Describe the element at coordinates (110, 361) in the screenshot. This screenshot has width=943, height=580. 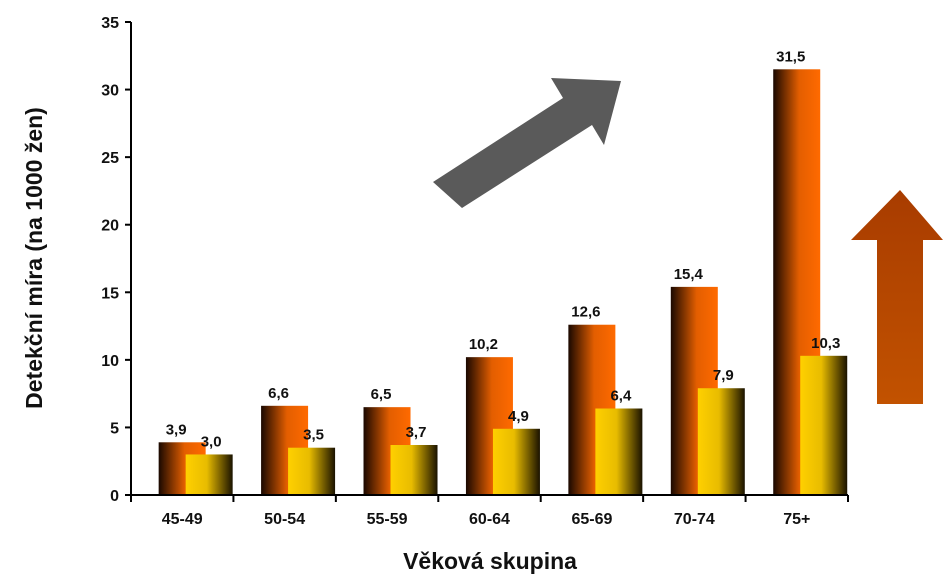
I see `y-tick-label: 10` at that location.